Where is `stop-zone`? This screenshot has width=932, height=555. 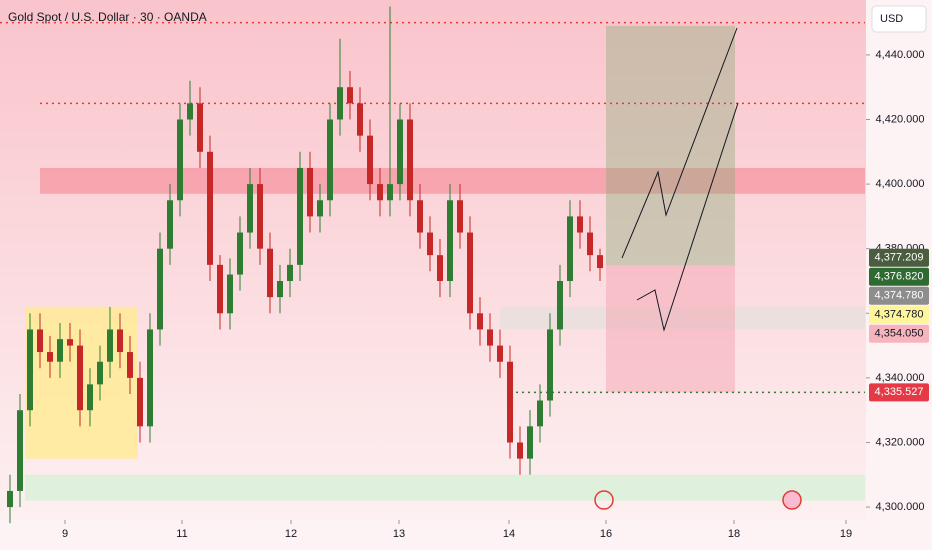
stop-zone is located at coordinates (670, 329).